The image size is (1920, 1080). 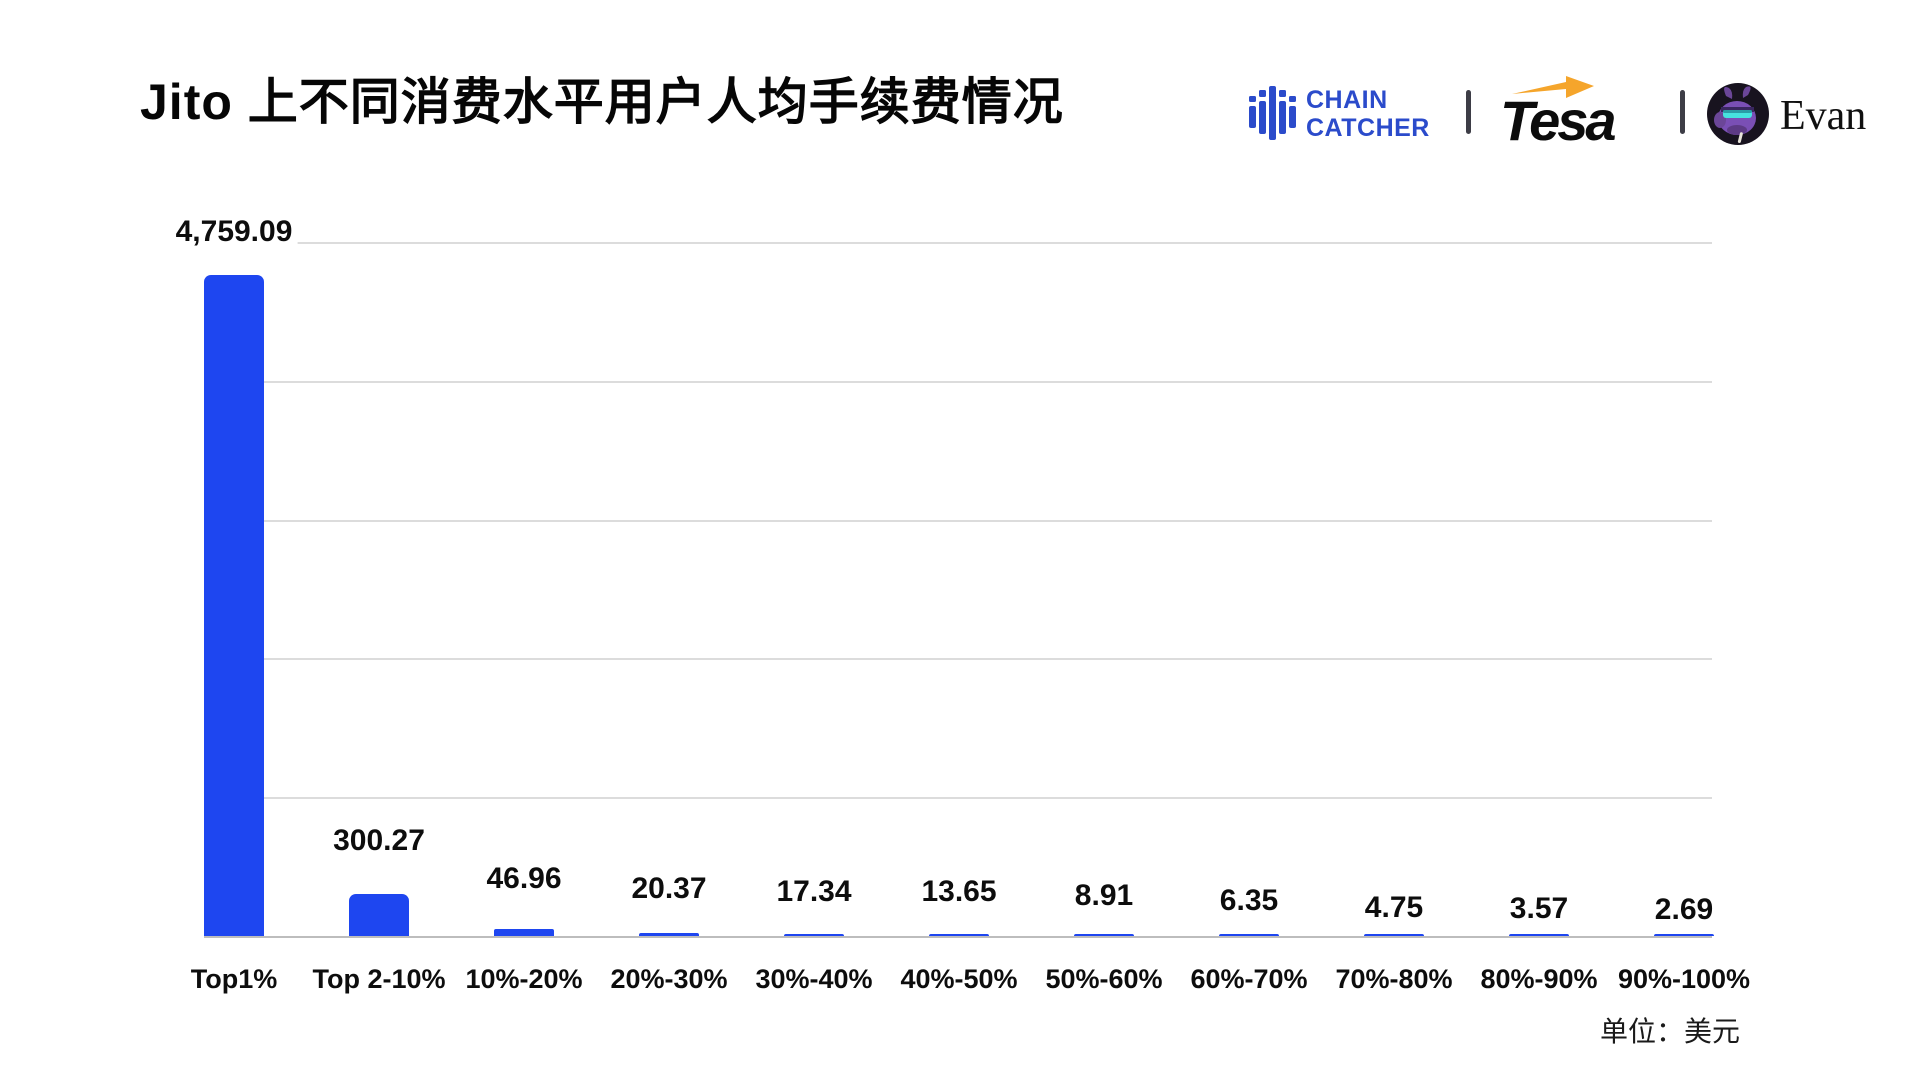 What do you see at coordinates (1394, 979) in the screenshot?
I see `category-label: 70%-80%` at bounding box center [1394, 979].